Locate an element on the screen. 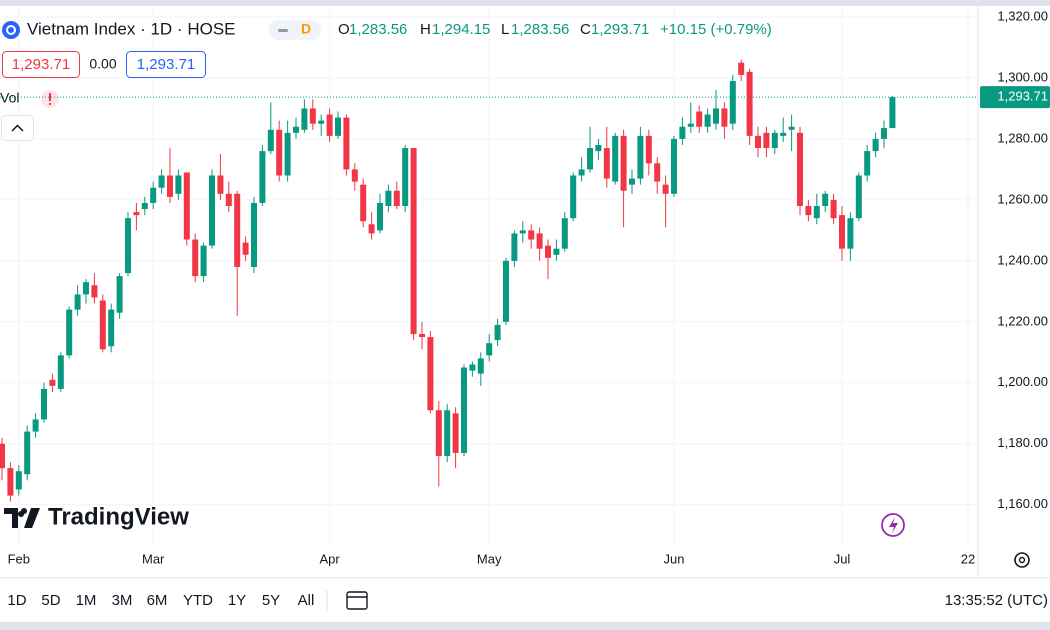 The image size is (1050, 630). settings-button is located at coordinates (1022, 560).